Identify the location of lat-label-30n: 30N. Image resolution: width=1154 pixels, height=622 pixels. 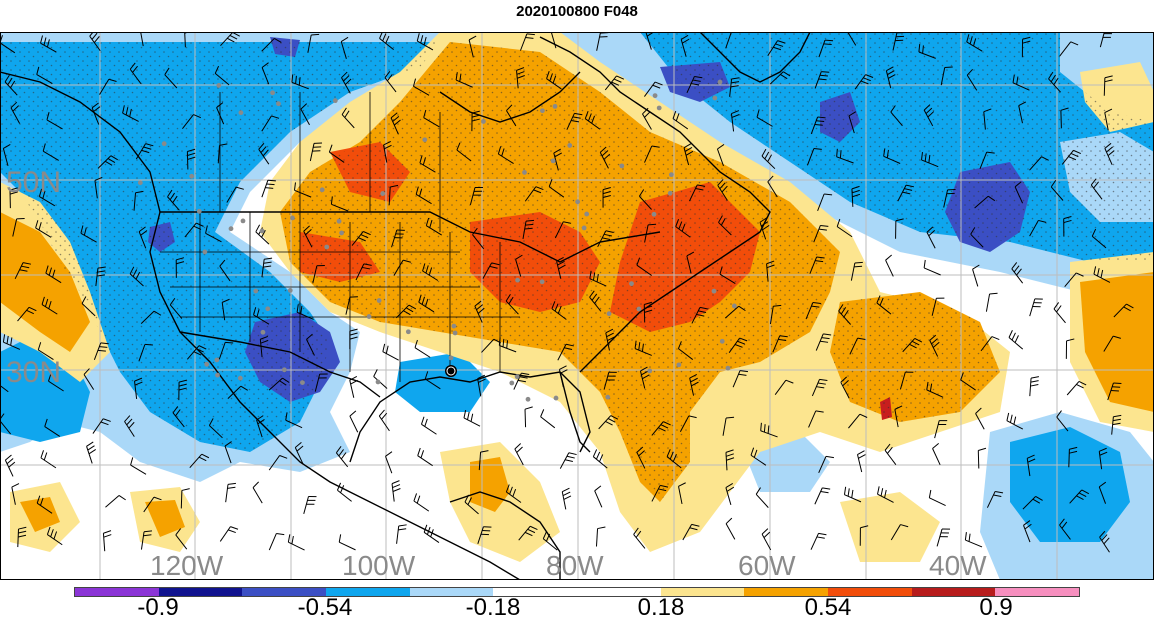
(33, 372).